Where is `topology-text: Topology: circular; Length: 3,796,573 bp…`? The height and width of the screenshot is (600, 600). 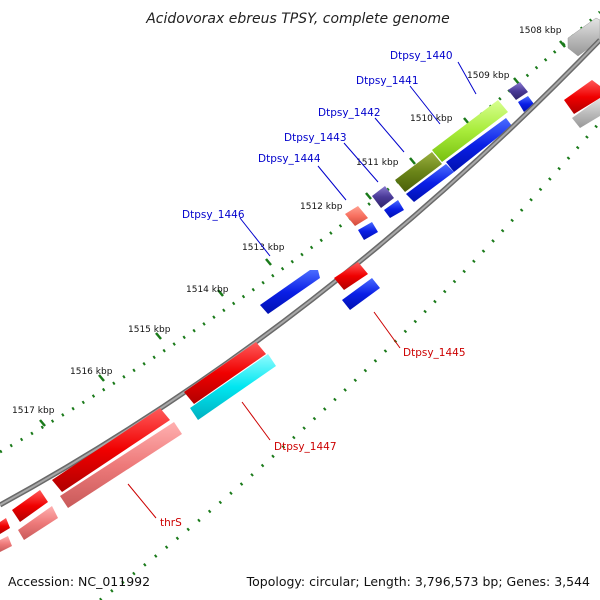 topology-text: Topology: circular; Length: 3,796,573 bp… is located at coordinates (418, 581).